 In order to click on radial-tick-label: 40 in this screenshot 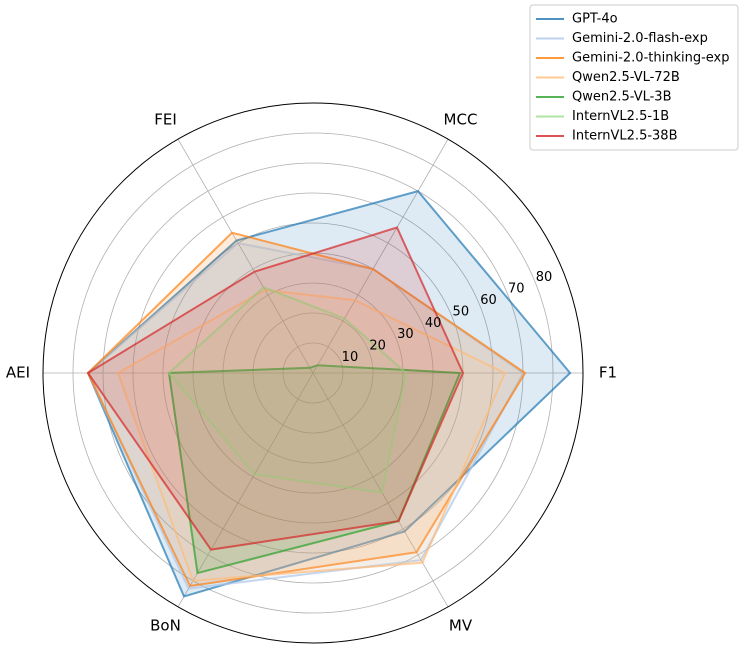, I will do `click(433, 323)`.